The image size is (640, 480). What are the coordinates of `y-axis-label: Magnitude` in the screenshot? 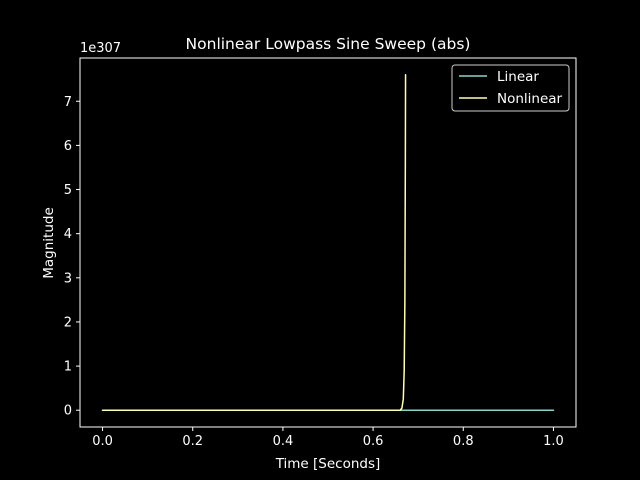 It's located at (49, 243).